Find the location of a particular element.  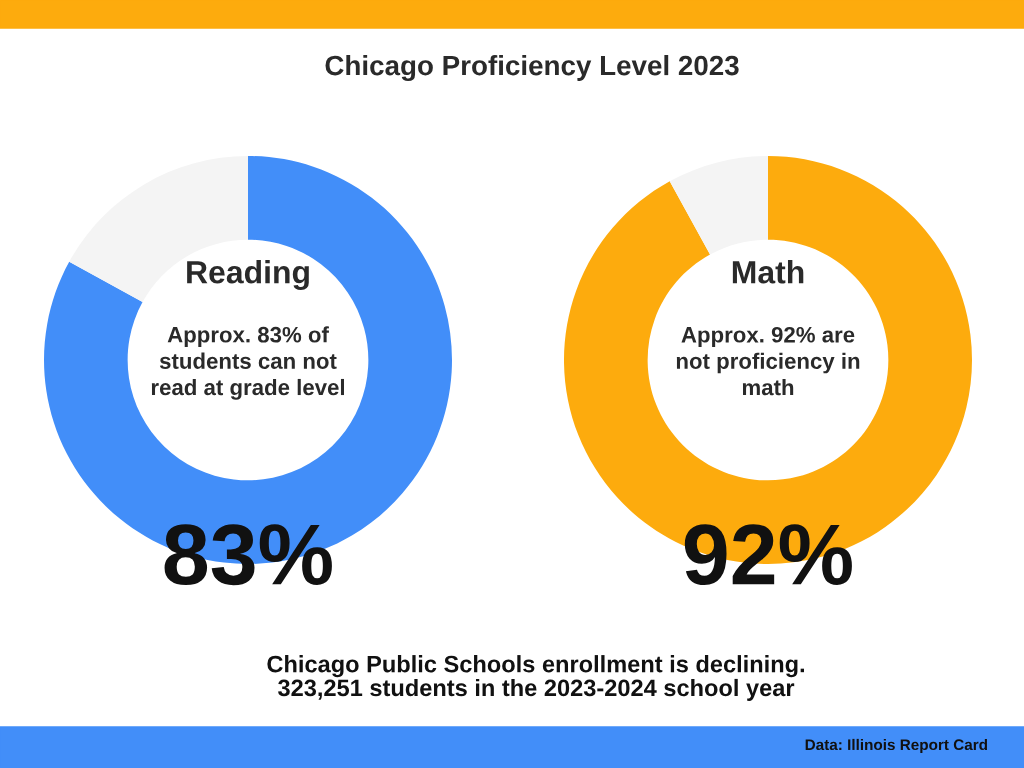

text: Reading is located at coordinates (248, 275).